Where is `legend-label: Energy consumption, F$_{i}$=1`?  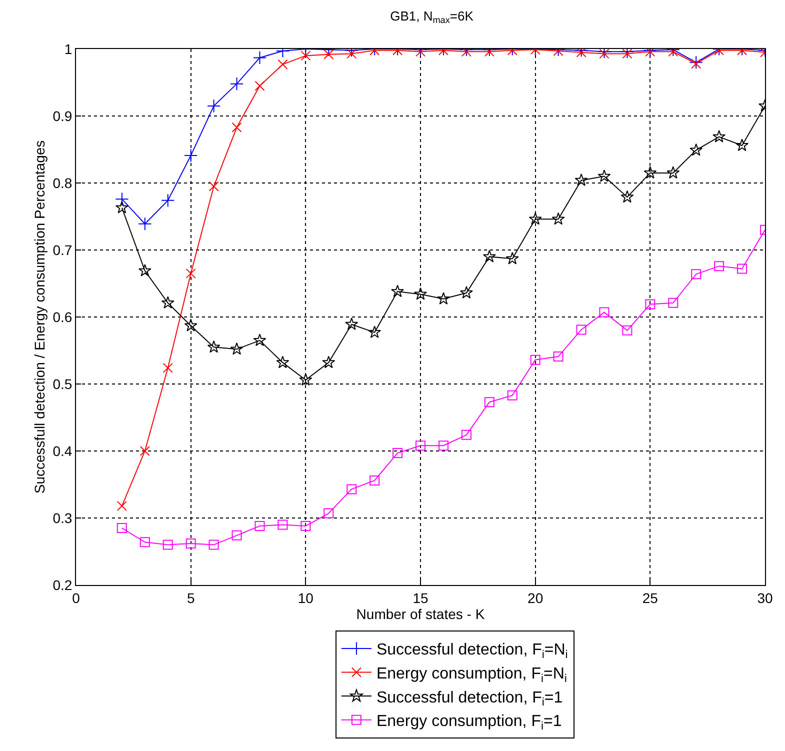 legend-label: Energy consumption, F$_{i}$=1 is located at coordinates (469, 722).